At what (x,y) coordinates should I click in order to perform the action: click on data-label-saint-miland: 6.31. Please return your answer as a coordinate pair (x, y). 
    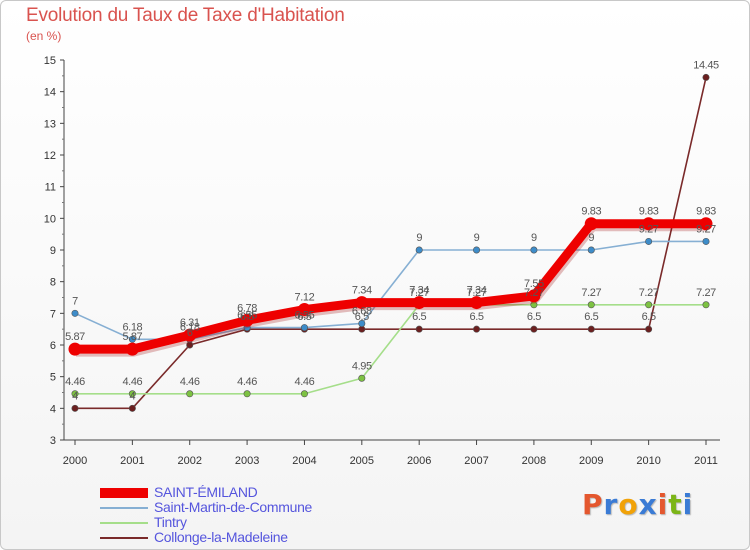
    Looking at the image, I should click on (190, 323).